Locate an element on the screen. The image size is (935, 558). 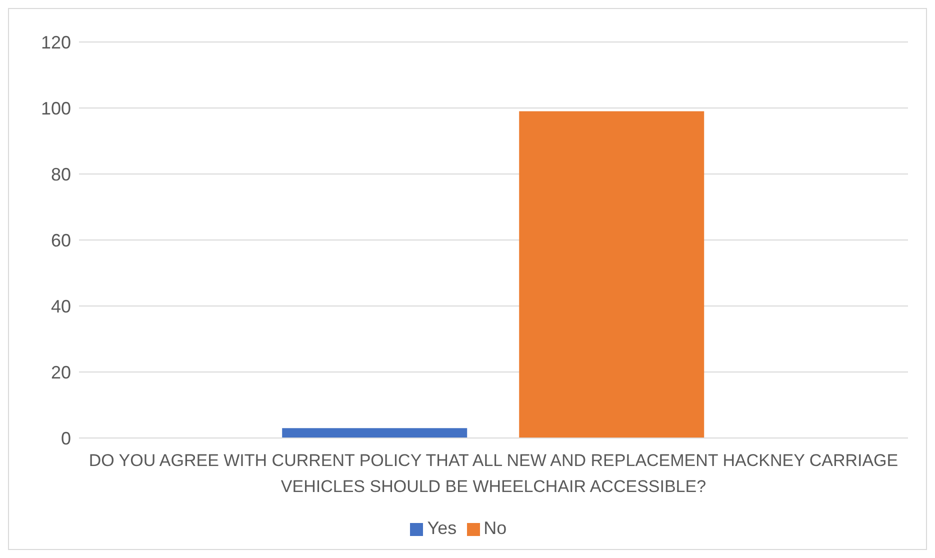
y-tick-label: 120 is located at coordinates (55, 42).